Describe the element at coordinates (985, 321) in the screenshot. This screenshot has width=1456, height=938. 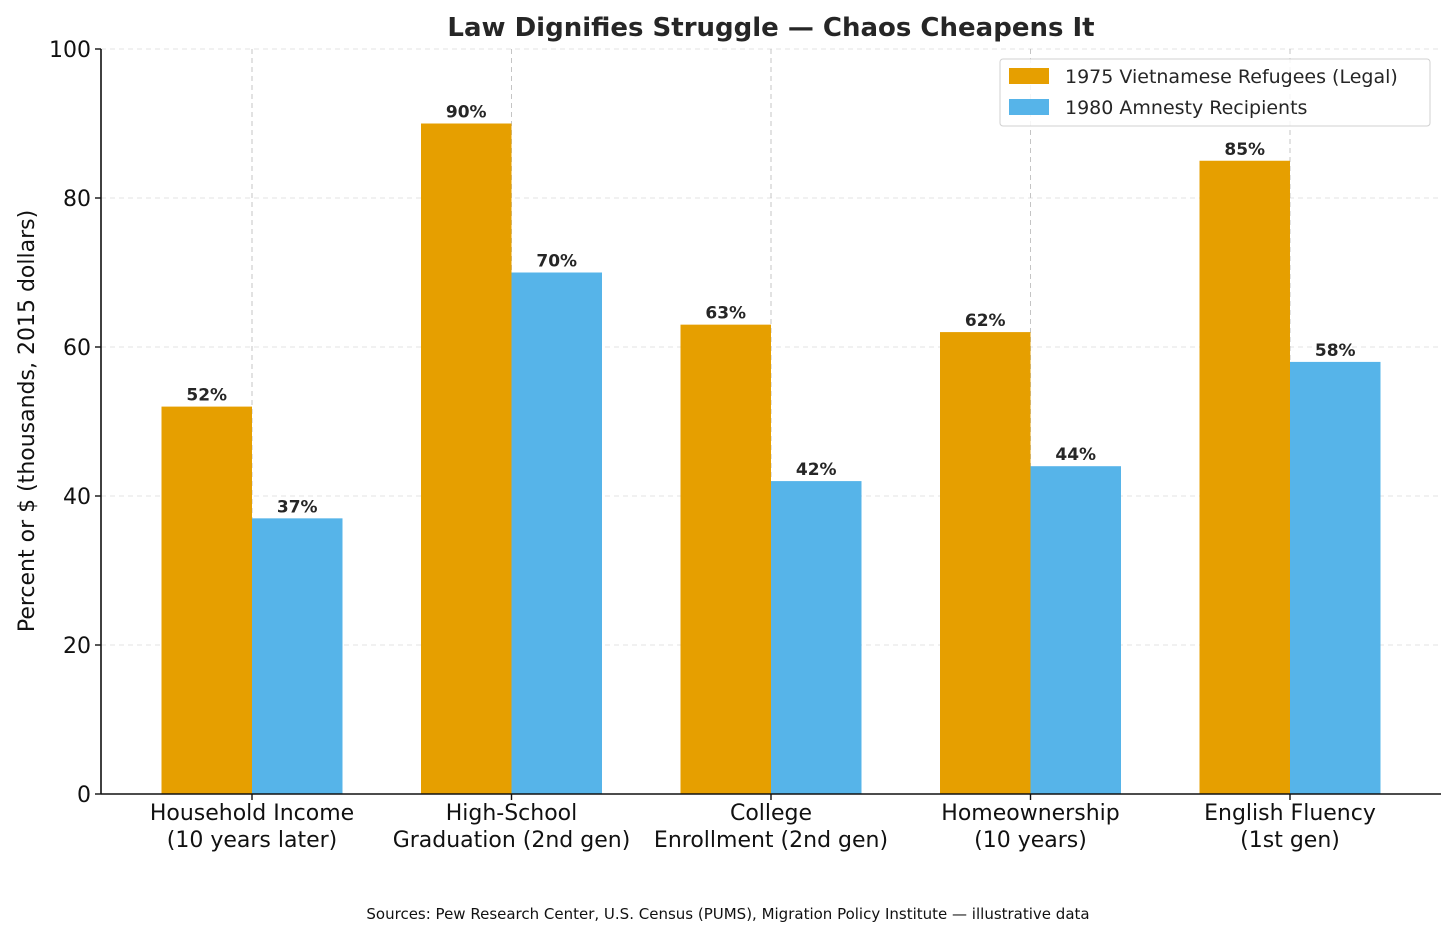
I see `data-label-refugees-3: 62%` at that location.